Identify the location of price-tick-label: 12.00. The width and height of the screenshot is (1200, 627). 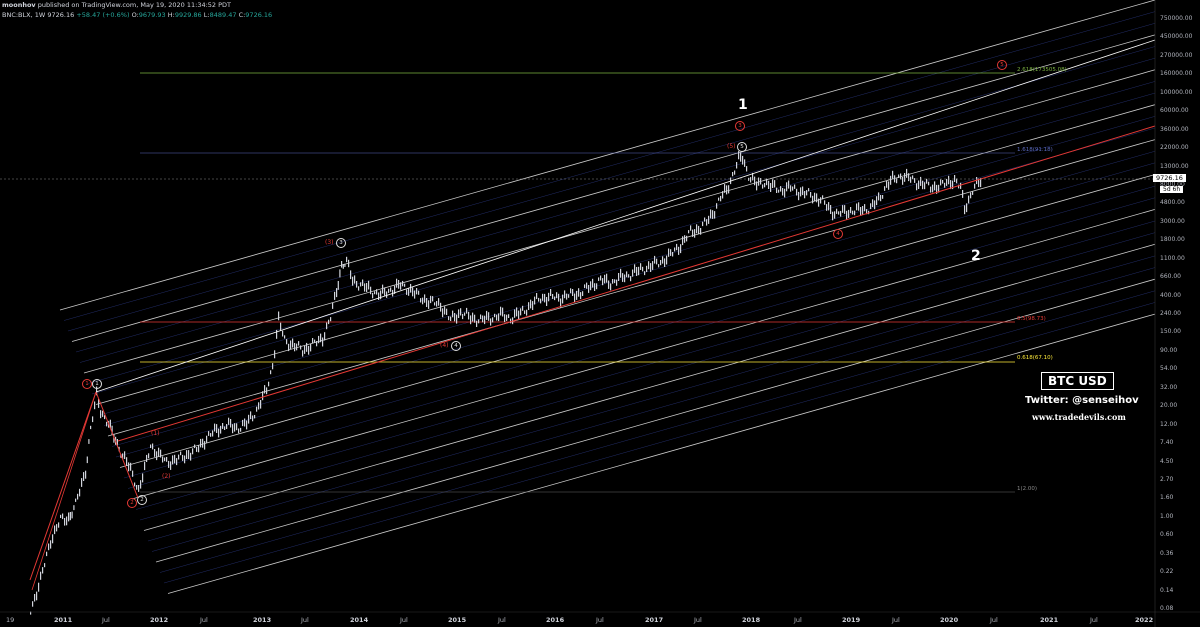
(1169, 424).